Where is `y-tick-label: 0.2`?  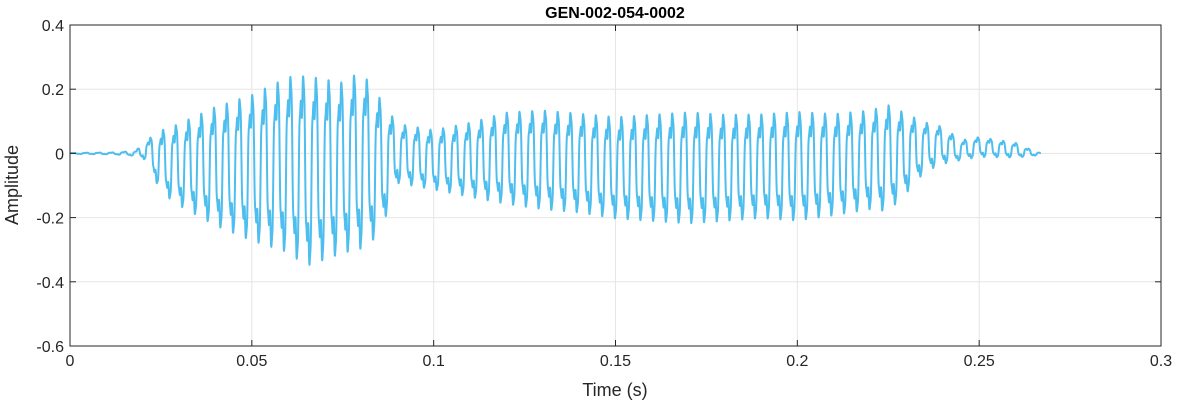 y-tick-label: 0.2 is located at coordinates (53, 90).